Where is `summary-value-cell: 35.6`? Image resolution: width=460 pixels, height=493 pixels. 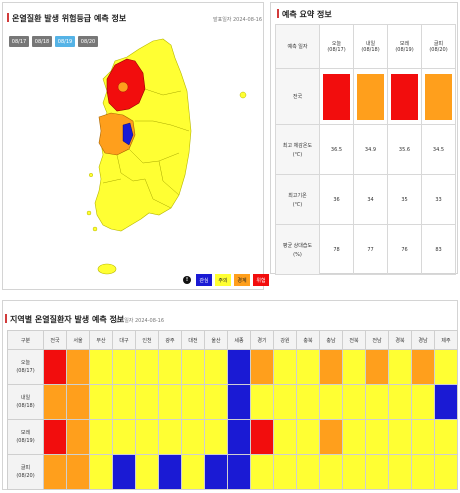
summary-value-cell: 35.6 is located at coordinates (404, 149).